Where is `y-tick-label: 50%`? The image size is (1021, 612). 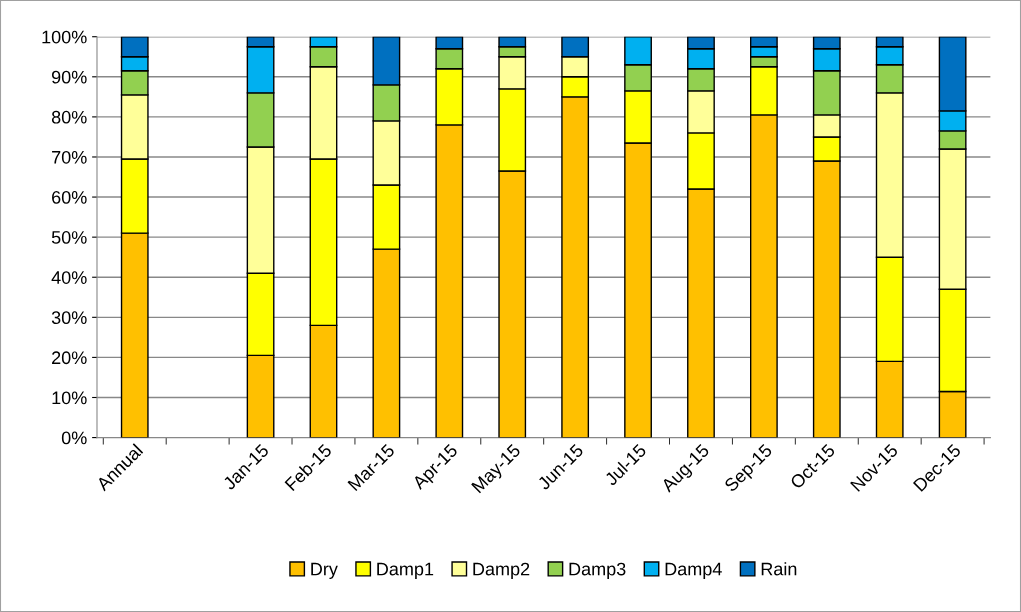
y-tick-label: 50% is located at coordinates (69, 237).